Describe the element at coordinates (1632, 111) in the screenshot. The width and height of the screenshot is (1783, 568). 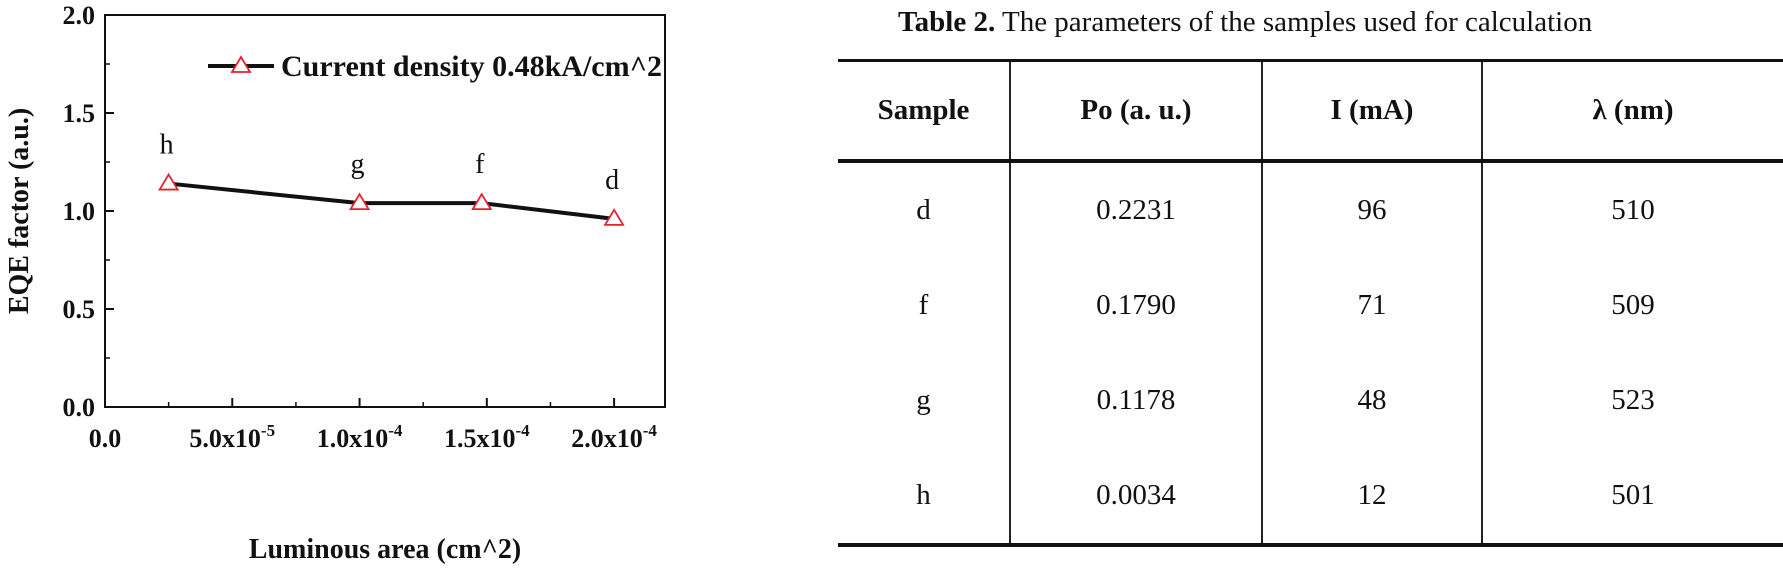
I see `header-wavelength: λ (nm)` at that location.